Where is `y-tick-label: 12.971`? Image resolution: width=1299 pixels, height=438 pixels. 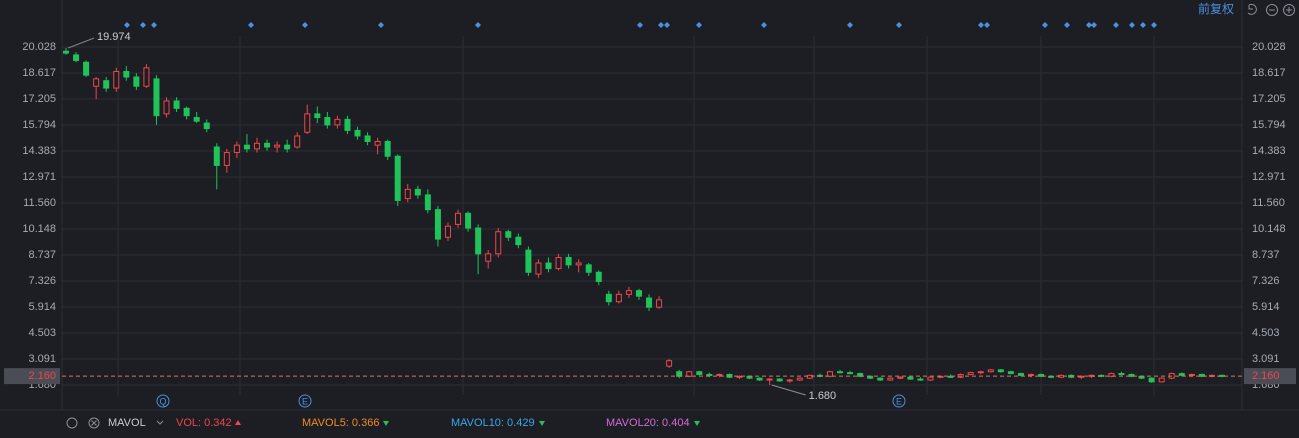
y-tick-label: 12.971 is located at coordinates (39, 177).